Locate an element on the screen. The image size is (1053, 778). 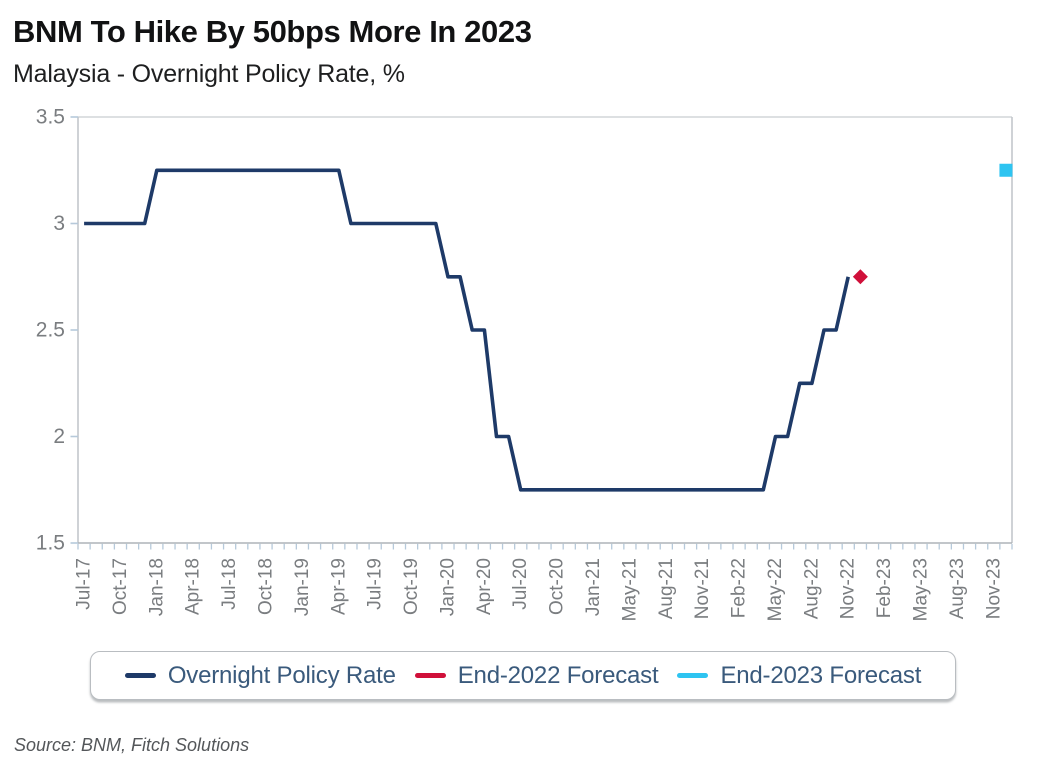
svg-text: 3 is located at coordinates (59, 223).